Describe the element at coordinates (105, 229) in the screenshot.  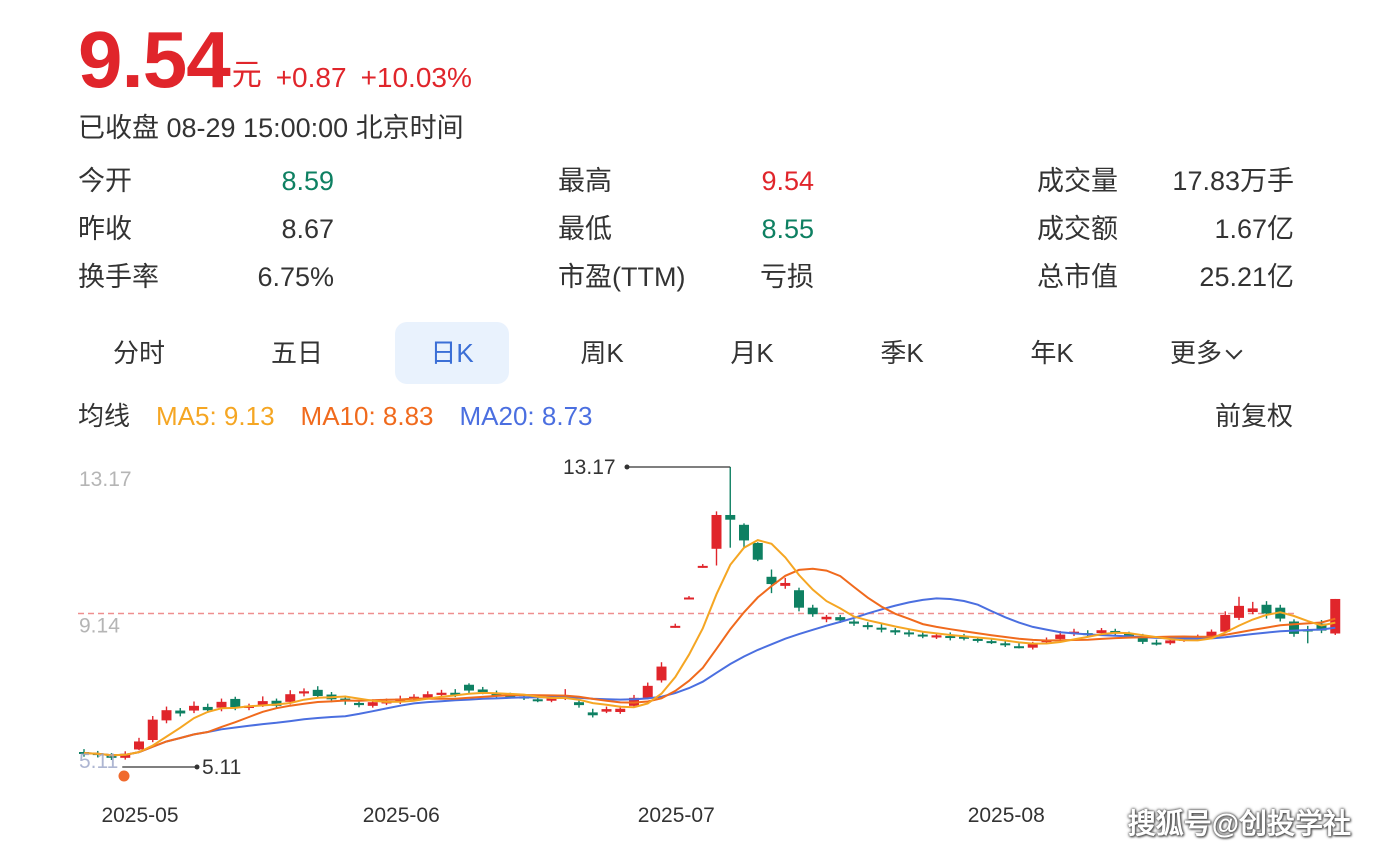
I see `stat-label-prev-close: 昨收` at that location.